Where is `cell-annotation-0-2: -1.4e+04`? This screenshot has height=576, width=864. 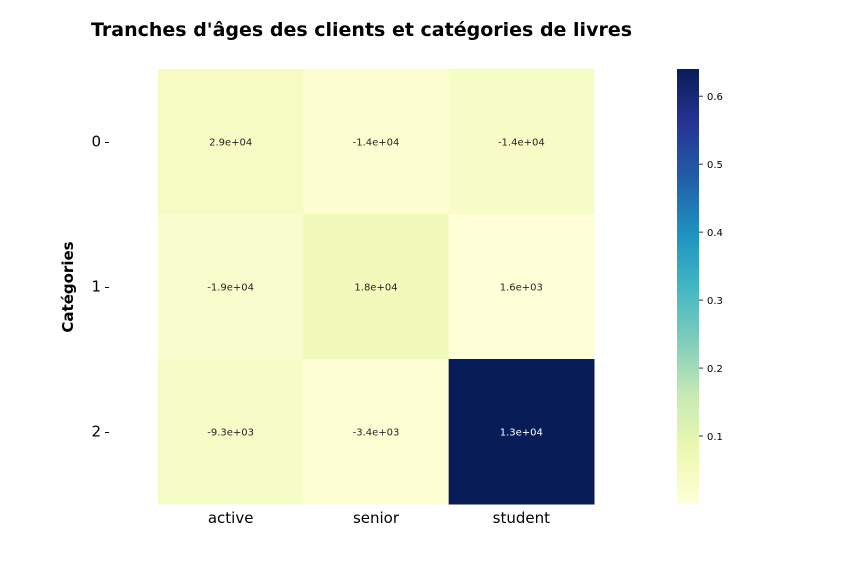 cell-annotation-0-2: -1.4e+04 is located at coordinates (521, 143).